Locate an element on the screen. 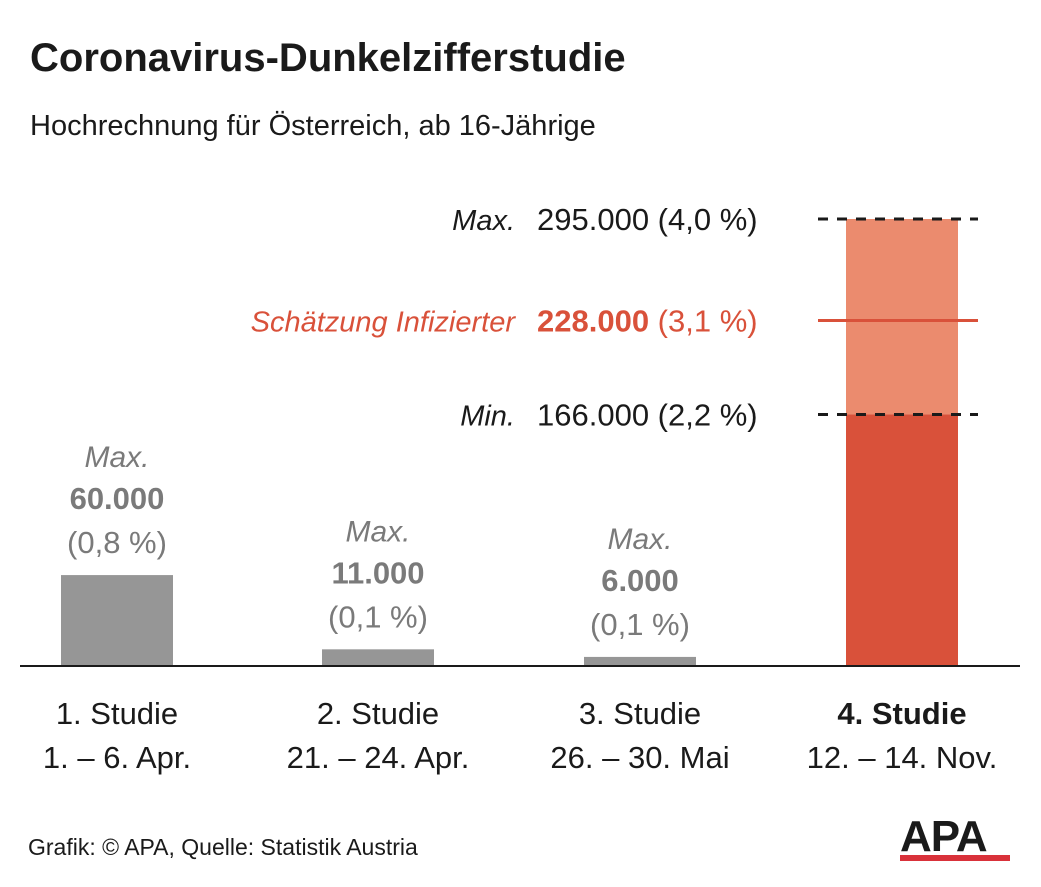 This screenshot has height=887, width=1041. category-label-1-name: 1. Studie is located at coordinates (117, 713).